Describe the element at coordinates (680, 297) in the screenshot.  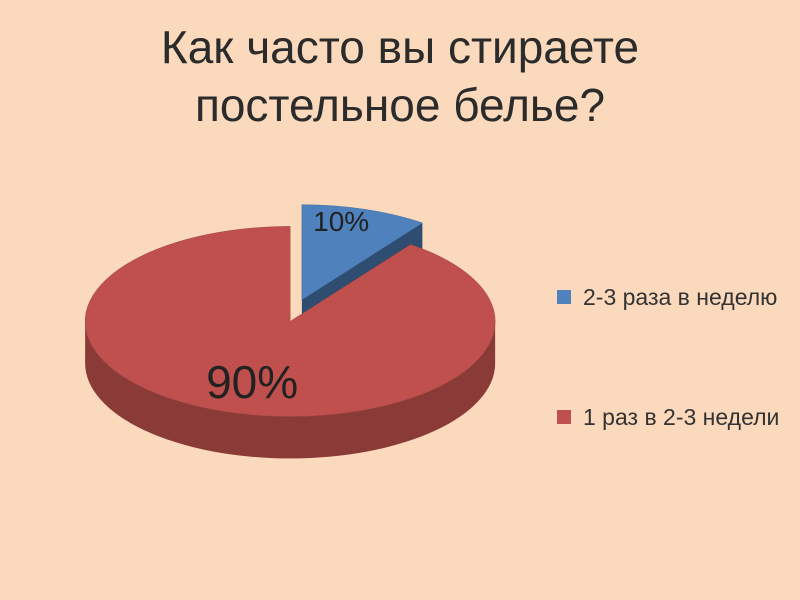
I see `legend-label: 2-3 раза в неделю` at that location.